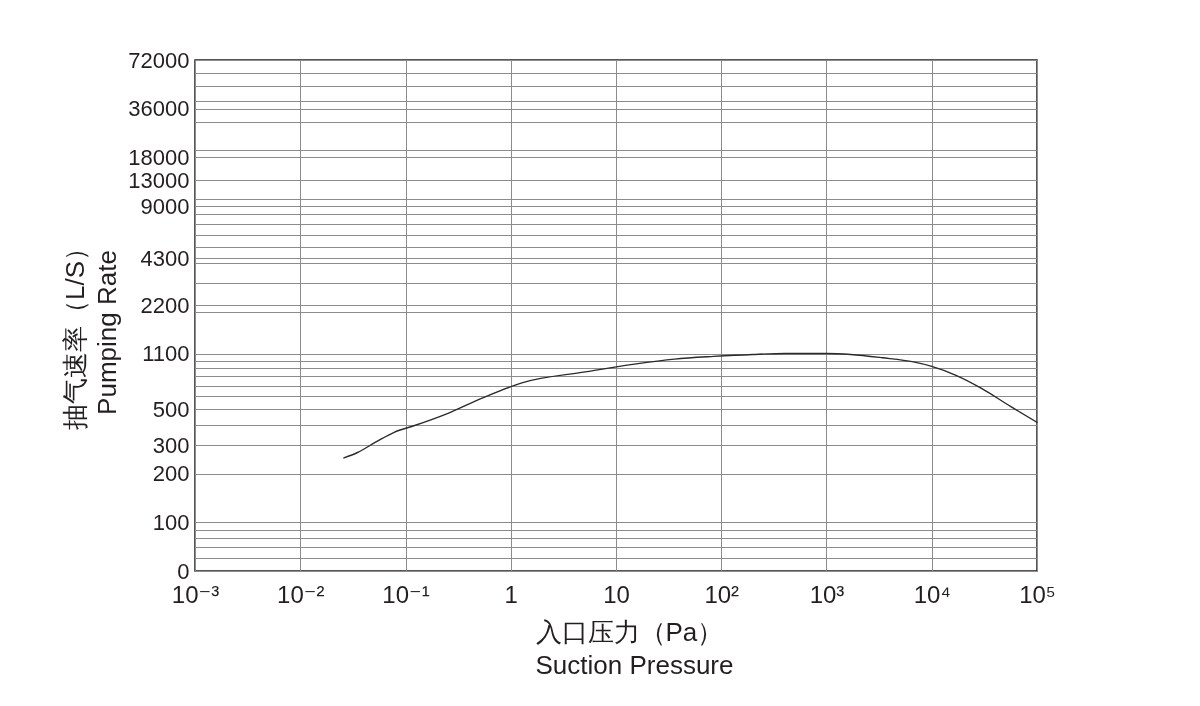 This screenshot has width=1200, height=706. I want to click on y-tick-label: 100, so click(171, 522).